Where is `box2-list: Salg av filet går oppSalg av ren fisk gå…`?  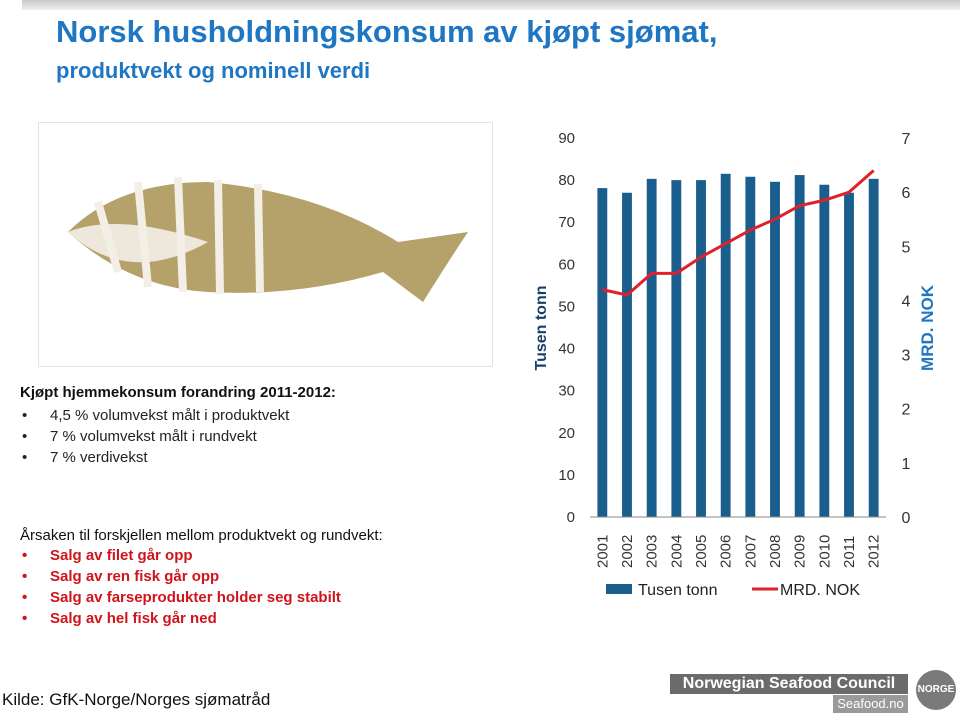
box2-list: Salg av filet går oppSalg av ren fisk gå… is located at coordinates (180, 587).